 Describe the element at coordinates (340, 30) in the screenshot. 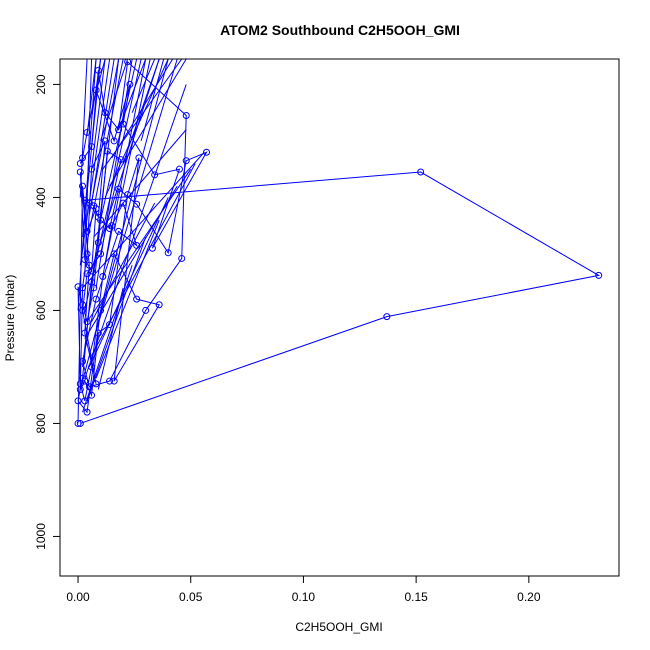

I see `chart-title: ATOM2 Southbound C2H5OOH_GMI` at that location.